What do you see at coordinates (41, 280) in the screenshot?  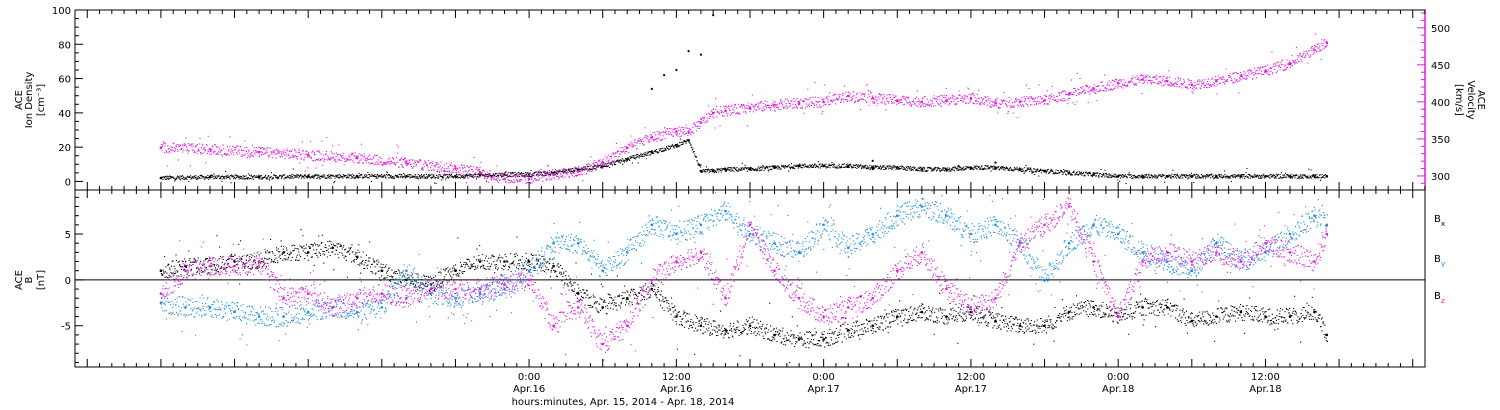 I see `field-ylabel-line3: [nT]` at bounding box center [41, 280].